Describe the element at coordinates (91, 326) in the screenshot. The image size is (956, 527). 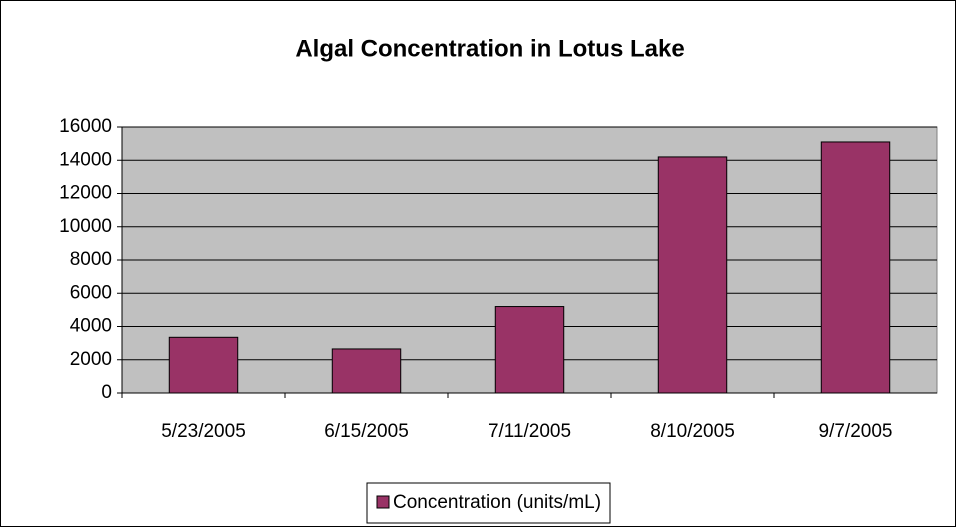
I see `y-tick-label: 4000` at that location.